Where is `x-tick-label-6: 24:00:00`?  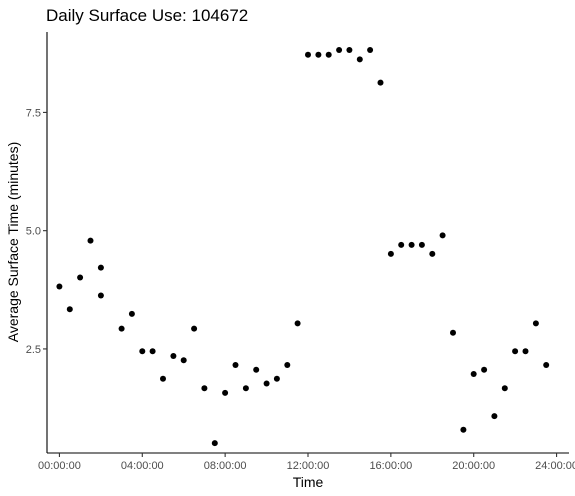
x-tick-label-6: 24:00:00 is located at coordinates (555, 466).